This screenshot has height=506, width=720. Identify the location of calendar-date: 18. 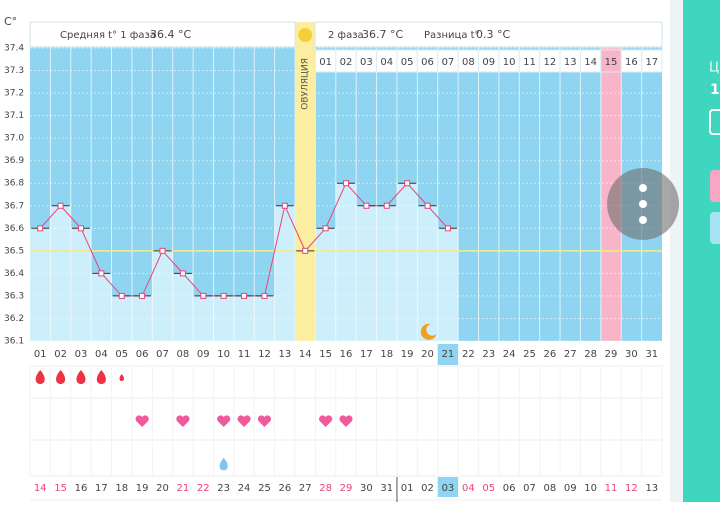
(121, 488).